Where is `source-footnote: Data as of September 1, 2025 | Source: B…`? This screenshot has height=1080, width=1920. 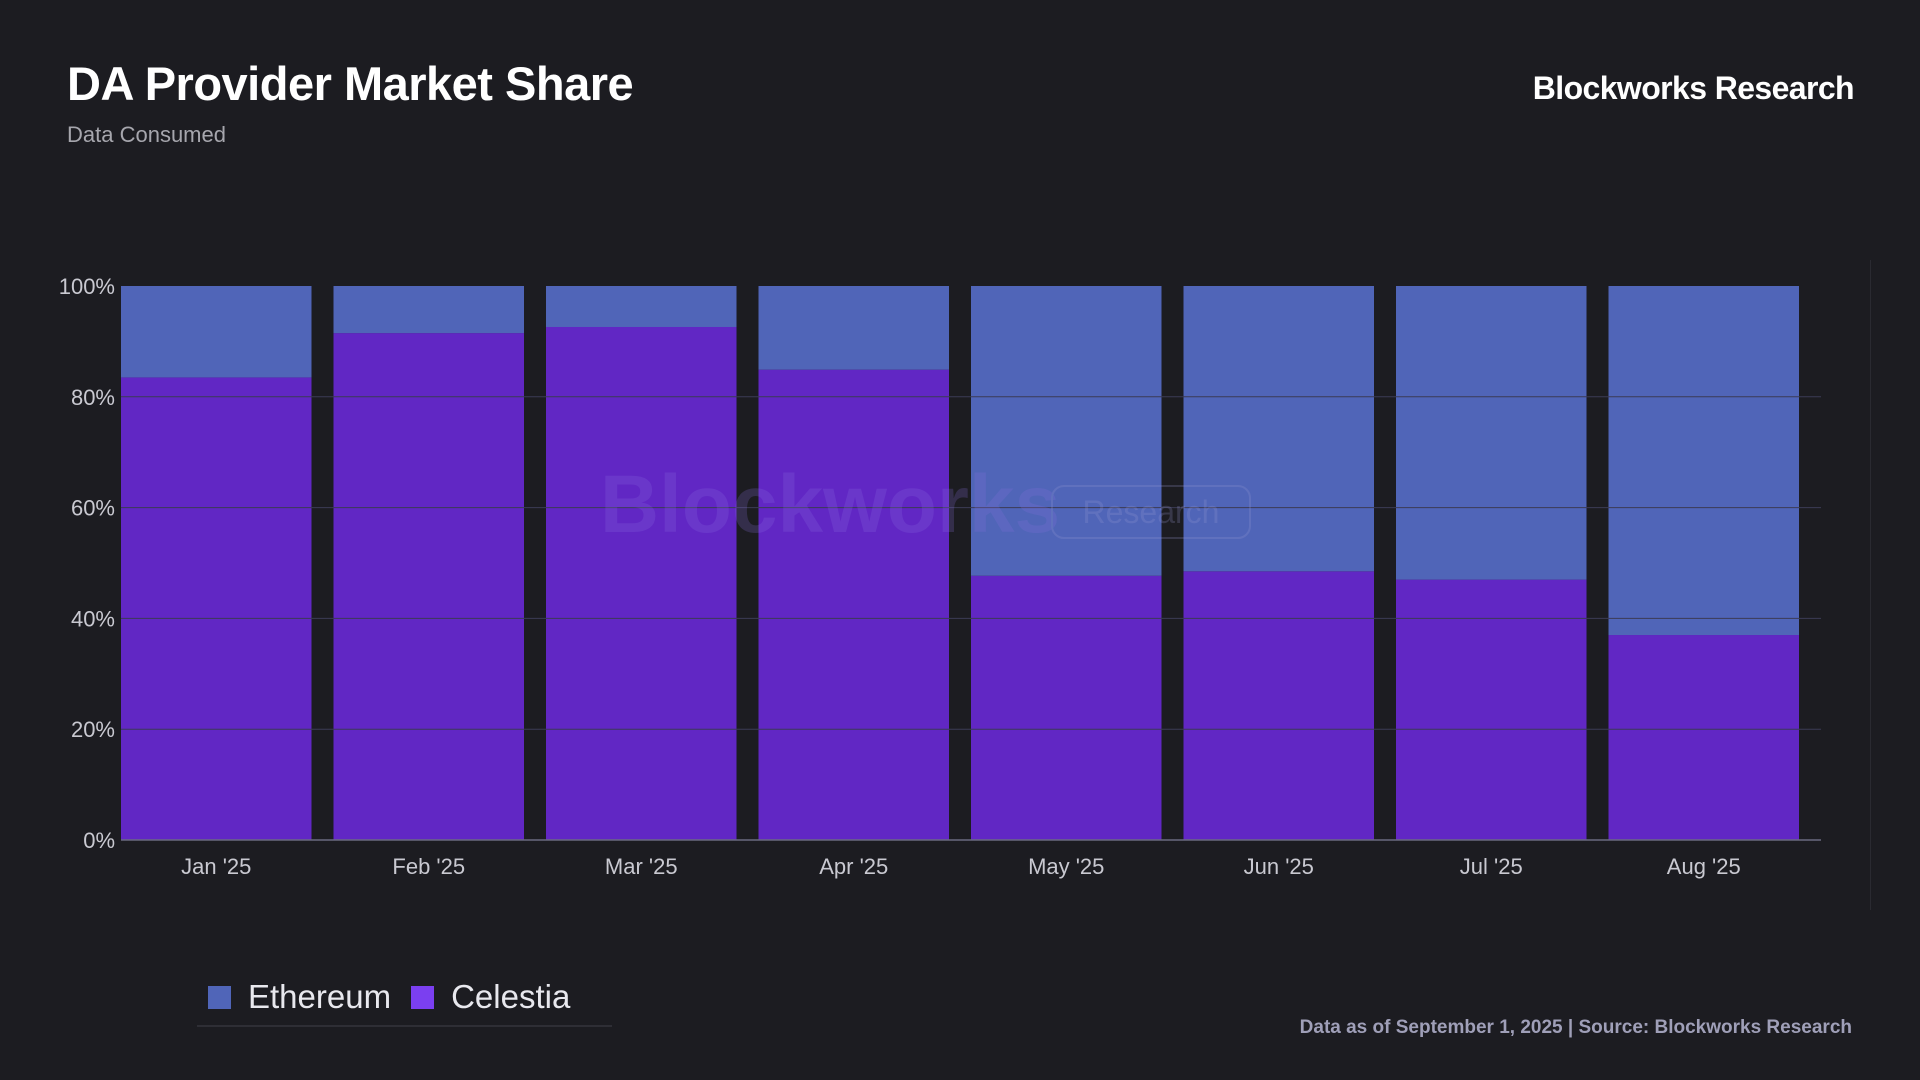 source-footnote: Data as of September 1, 2025 | Source: B… is located at coordinates (1575, 1027).